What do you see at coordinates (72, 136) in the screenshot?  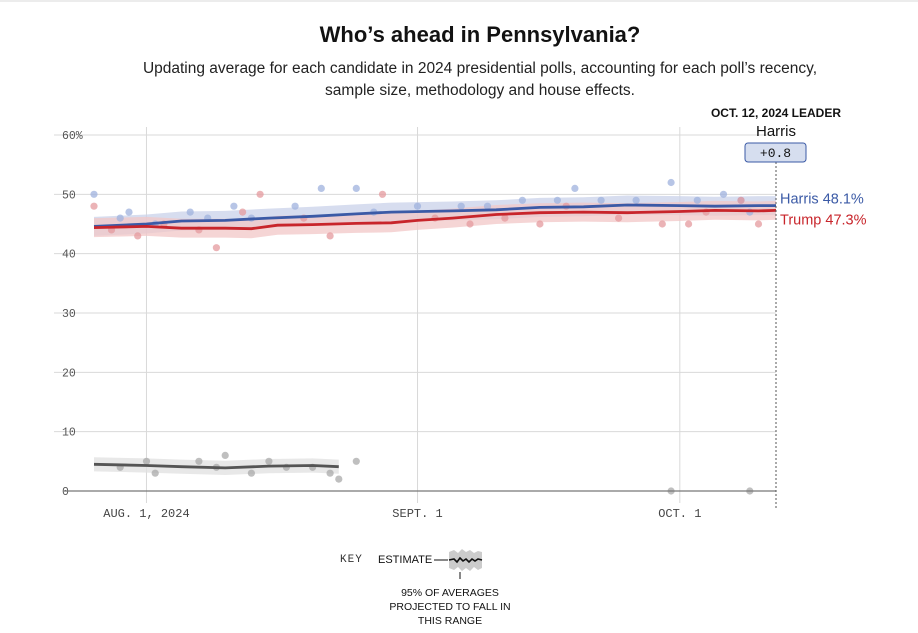 I see `y-tick-label: 60%` at bounding box center [72, 136].